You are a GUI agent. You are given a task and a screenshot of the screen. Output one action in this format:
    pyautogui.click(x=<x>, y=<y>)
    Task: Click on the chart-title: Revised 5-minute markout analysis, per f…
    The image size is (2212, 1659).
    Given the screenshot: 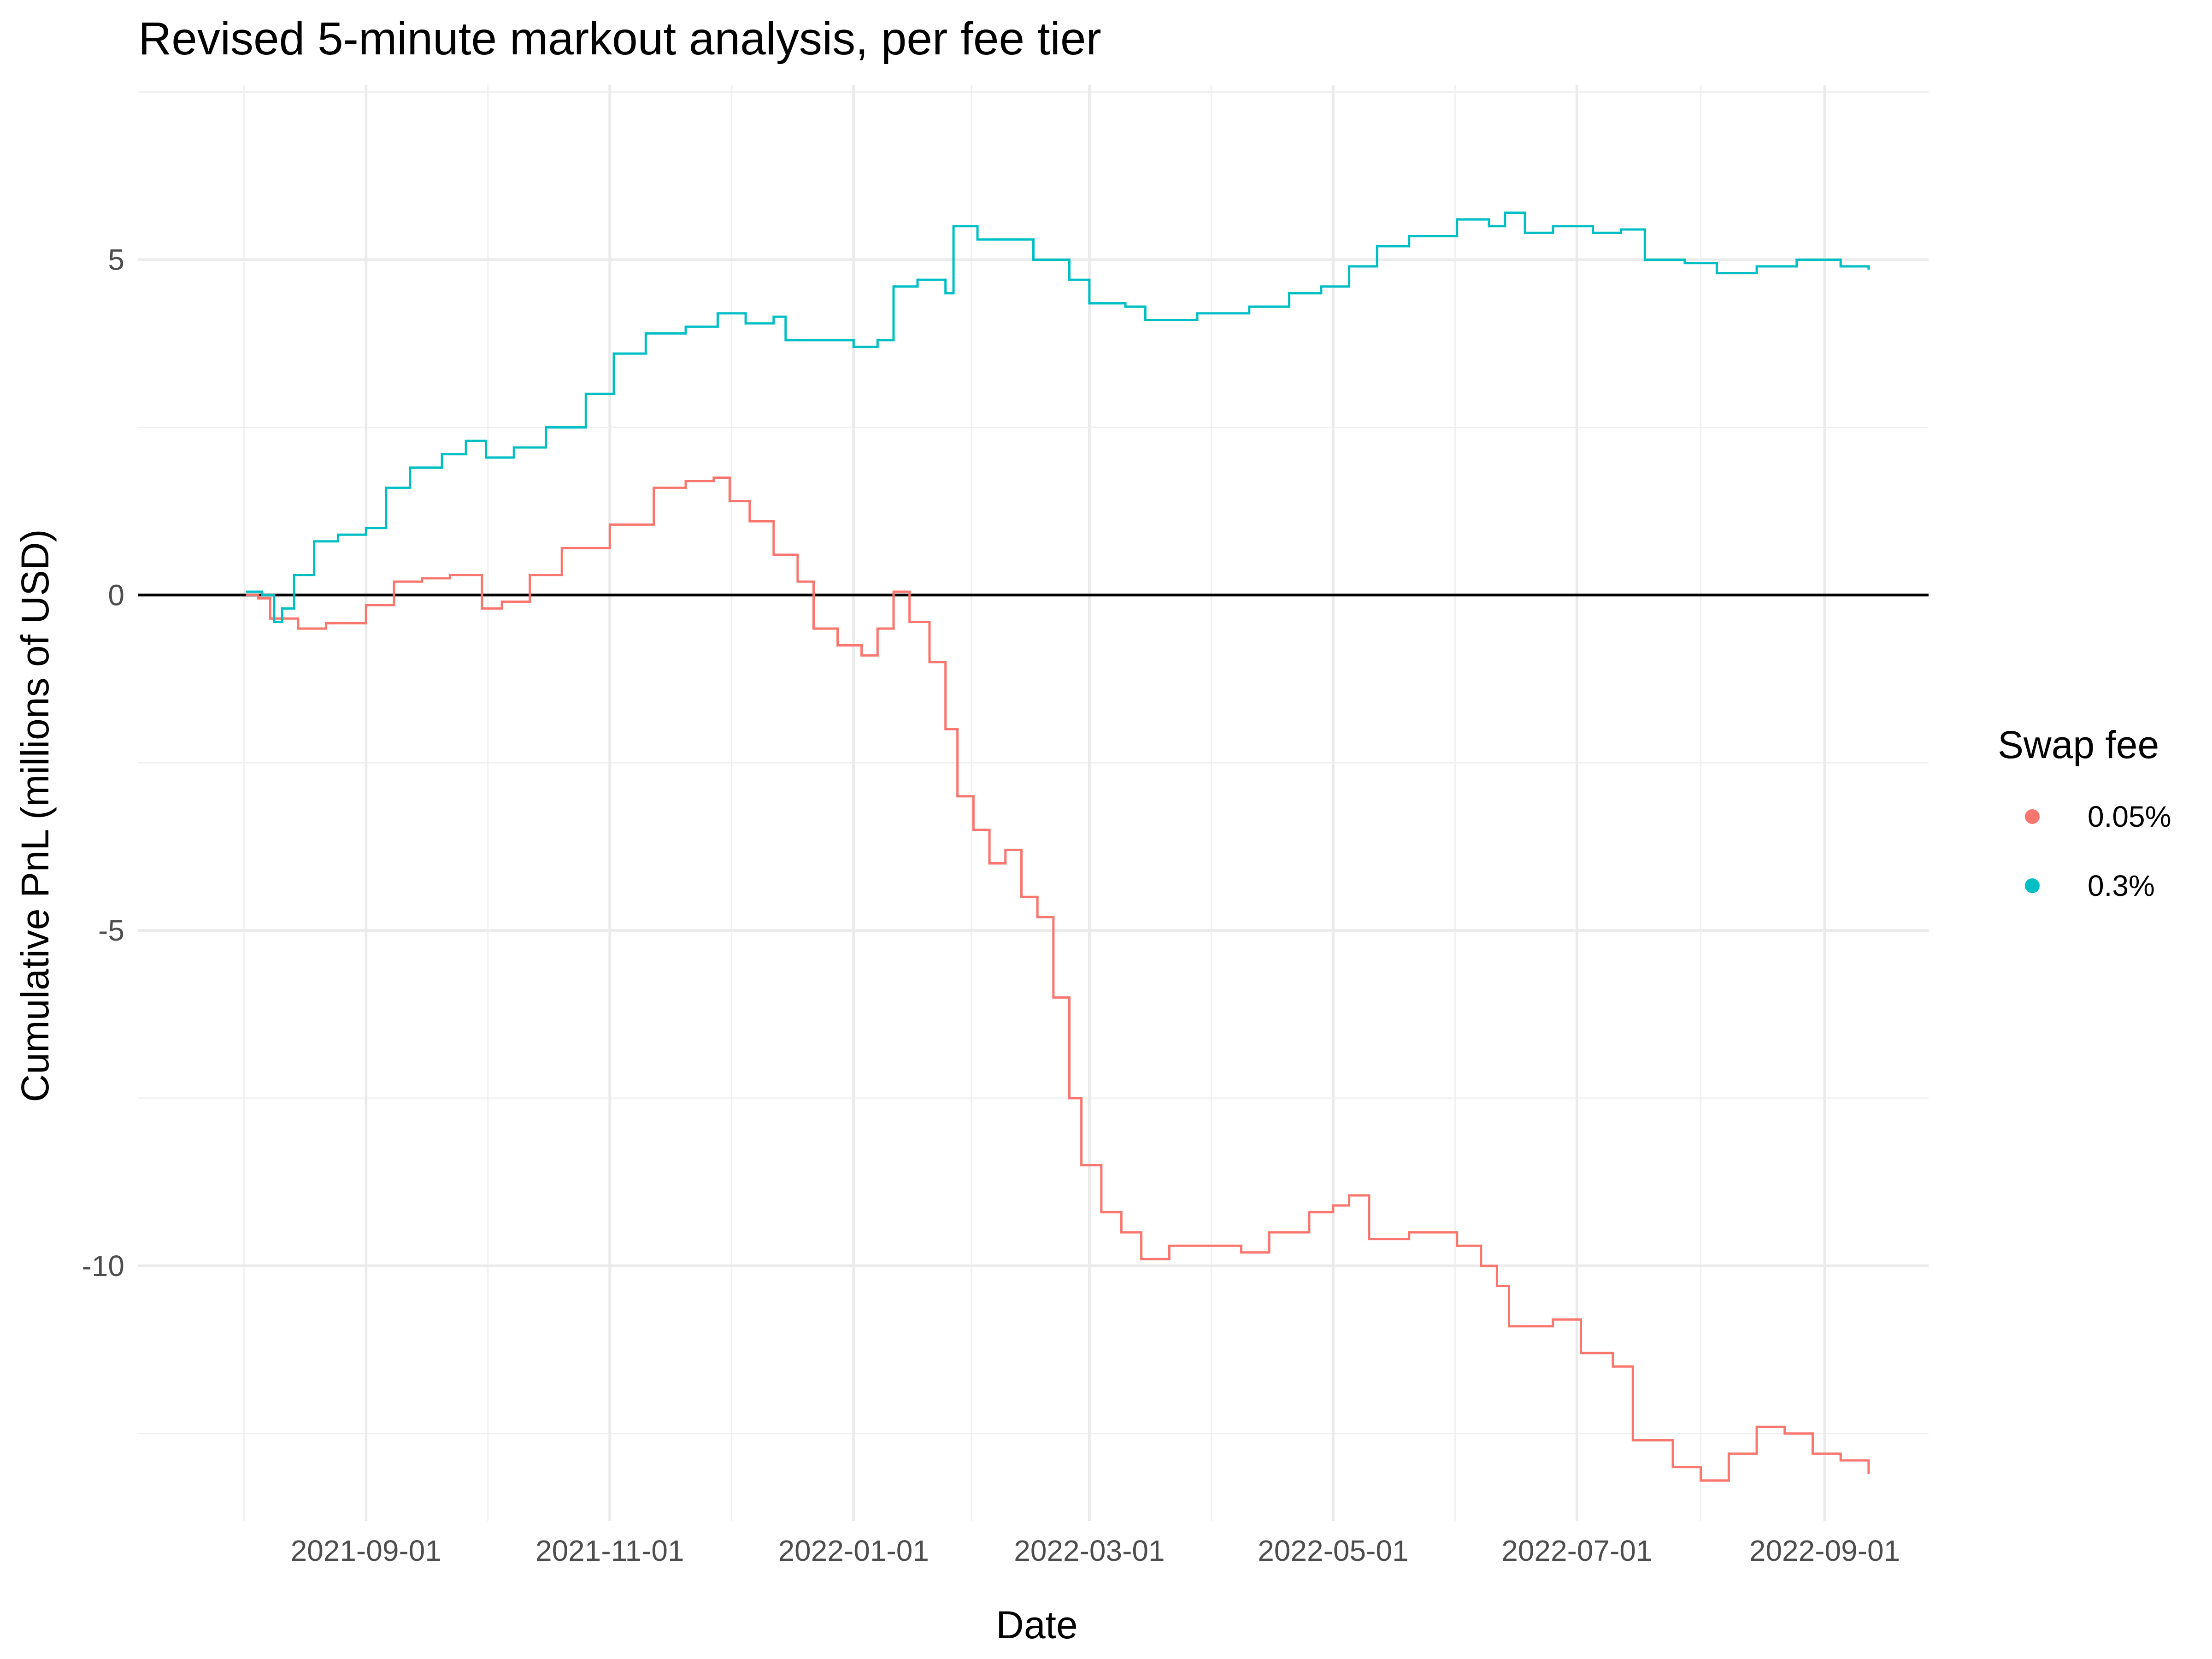 What is the action you would take?
    pyautogui.click(x=619, y=39)
    